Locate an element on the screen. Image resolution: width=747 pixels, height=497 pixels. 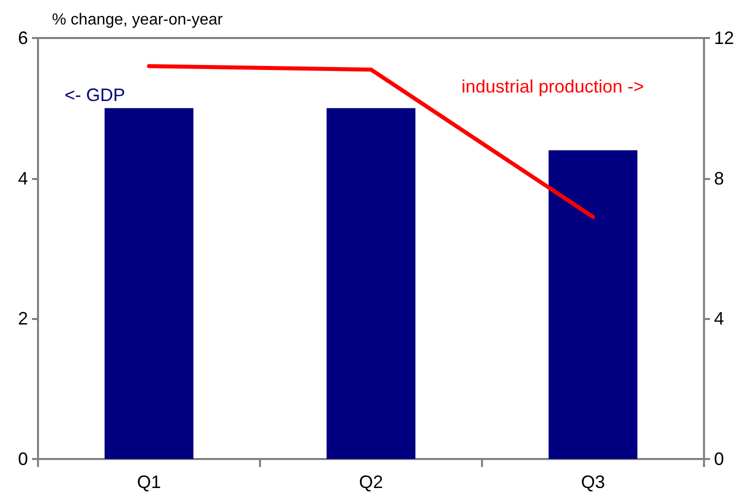
series-label: industrial production -> is located at coordinates (552, 86).